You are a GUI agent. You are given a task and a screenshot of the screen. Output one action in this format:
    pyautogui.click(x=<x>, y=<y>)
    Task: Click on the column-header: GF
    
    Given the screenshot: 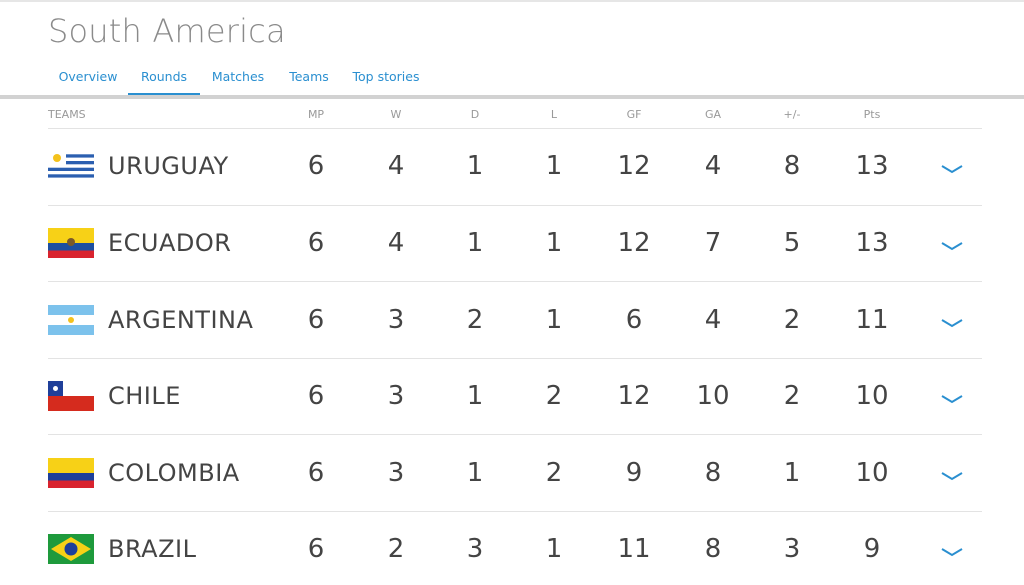 What is the action you would take?
    pyautogui.click(x=634, y=114)
    